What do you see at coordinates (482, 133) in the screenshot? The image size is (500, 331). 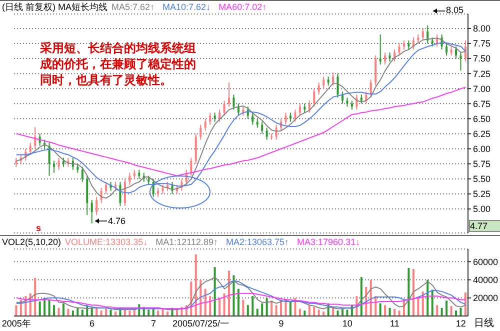 I see `y-tick-label: 6.25` at bounding box center [482, 133].